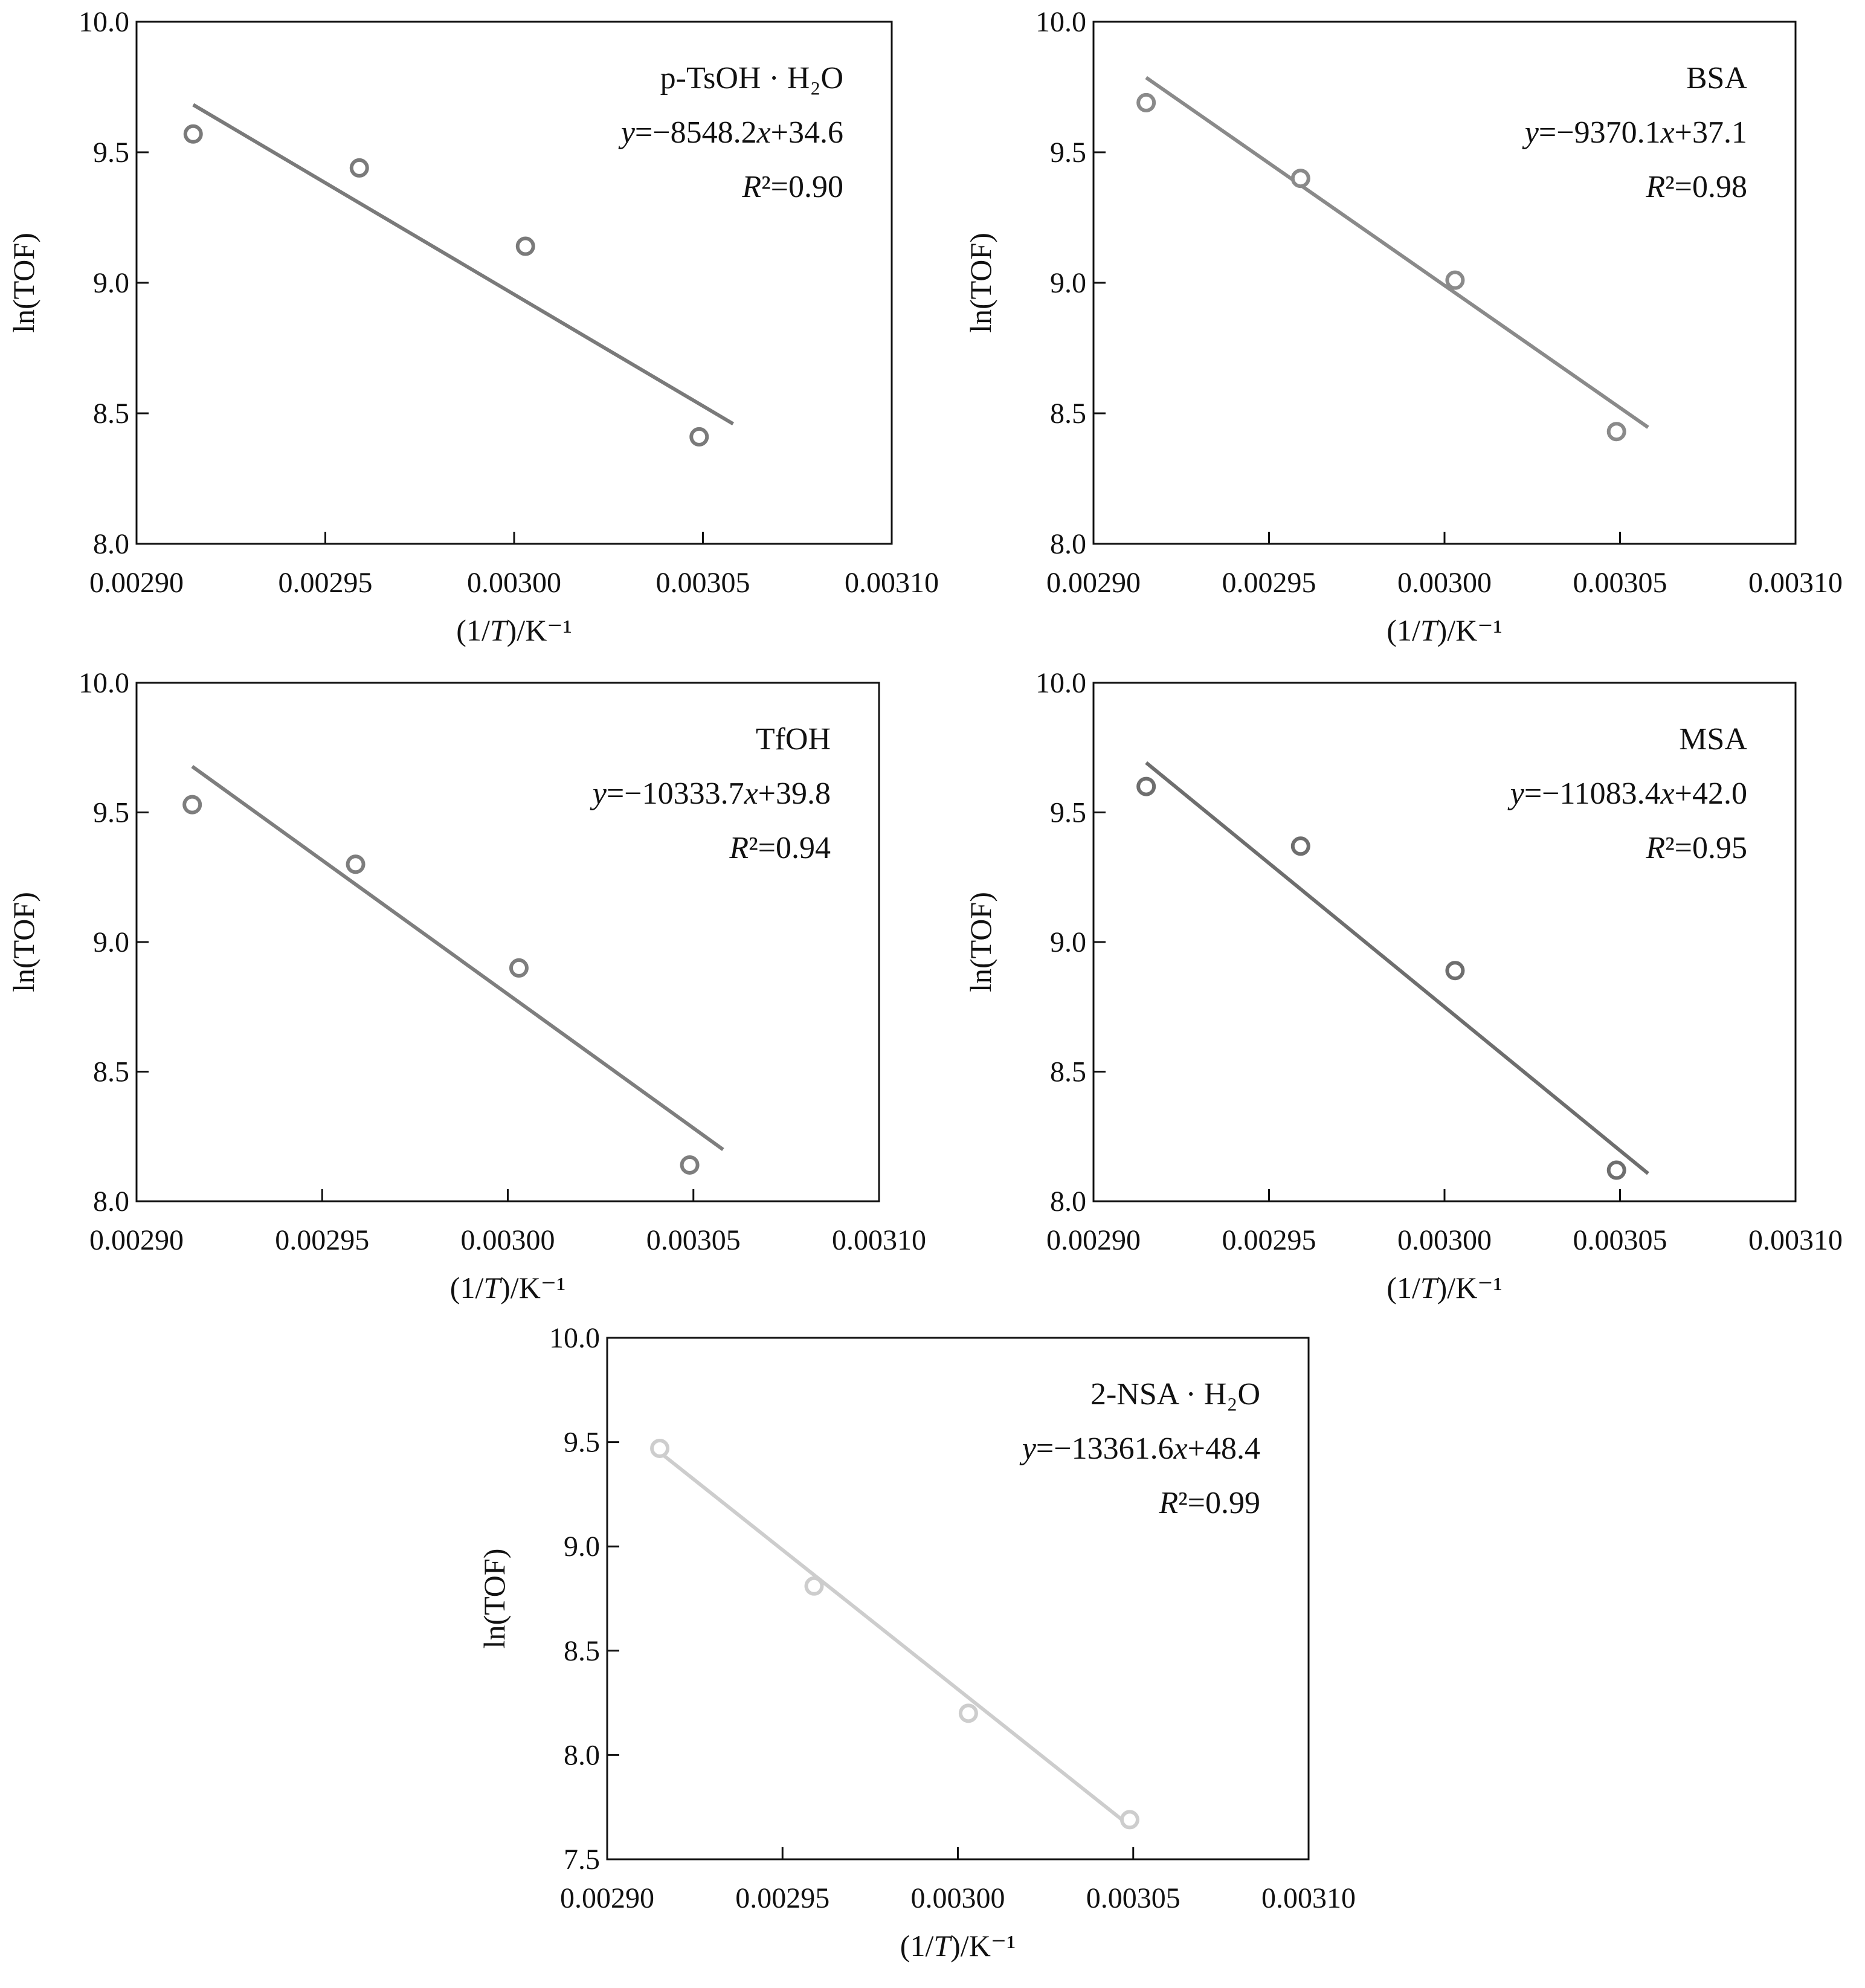 This screenshot has height=1988, width=1865. What do you see at coordinates (1139, 1448) in the screenshot?
I see `fit-equation: y=−13361.6x+48.4` at bounding box center [1139, 1448].